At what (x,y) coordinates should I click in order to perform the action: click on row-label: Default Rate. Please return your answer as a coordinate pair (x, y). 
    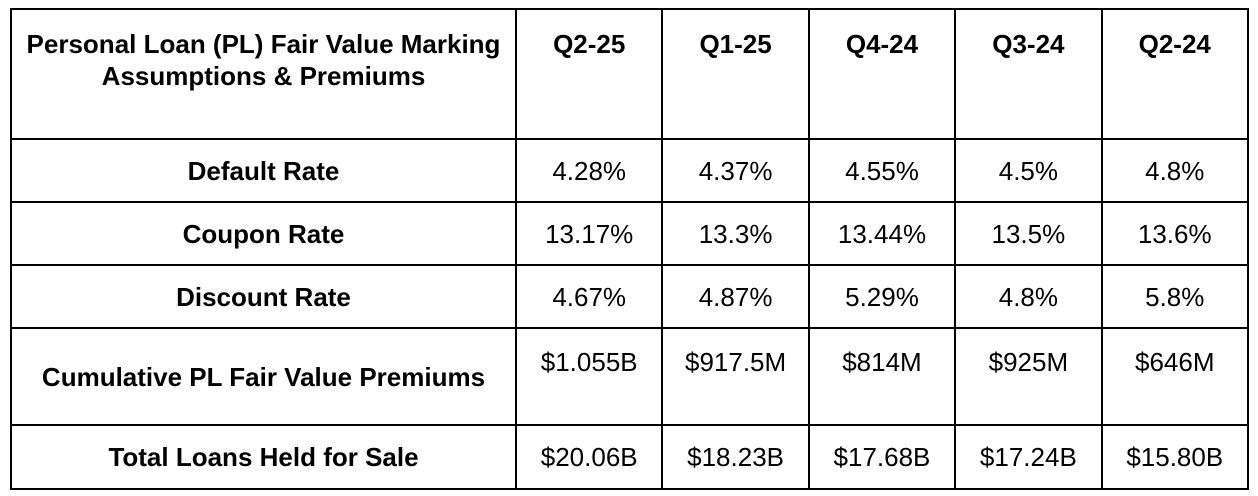
    Looking at the image, I should click on (263, 170).